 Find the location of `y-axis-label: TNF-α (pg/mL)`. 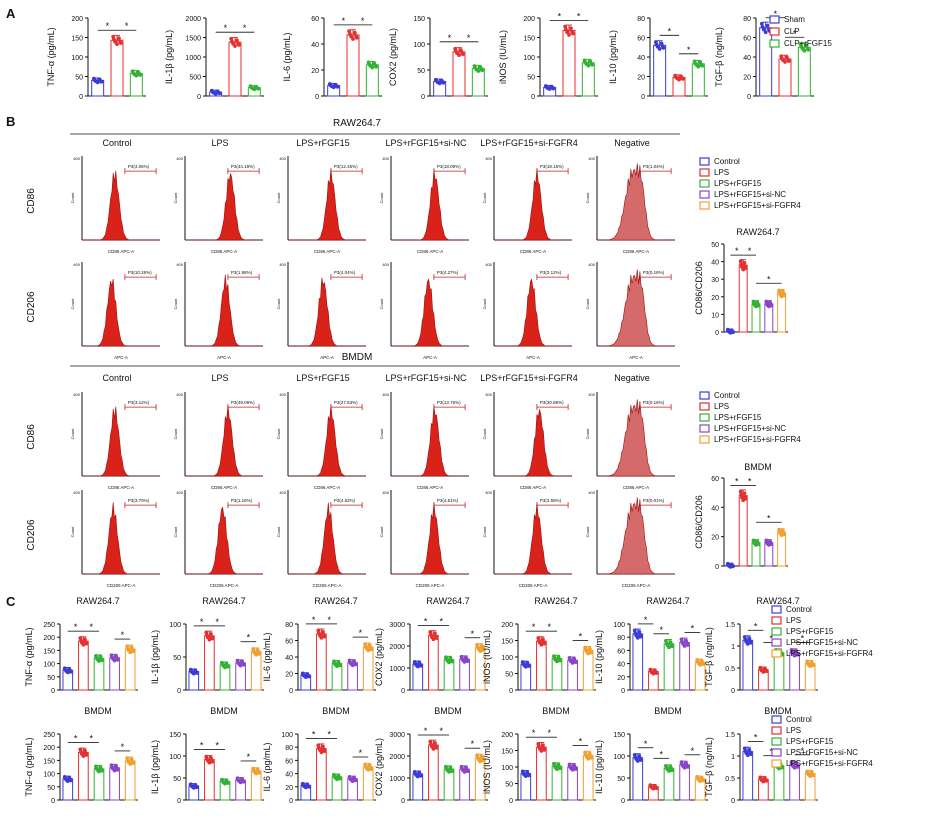

y-axis-label: TNF-α (pg/mL) is located at coordinates (29, 656).